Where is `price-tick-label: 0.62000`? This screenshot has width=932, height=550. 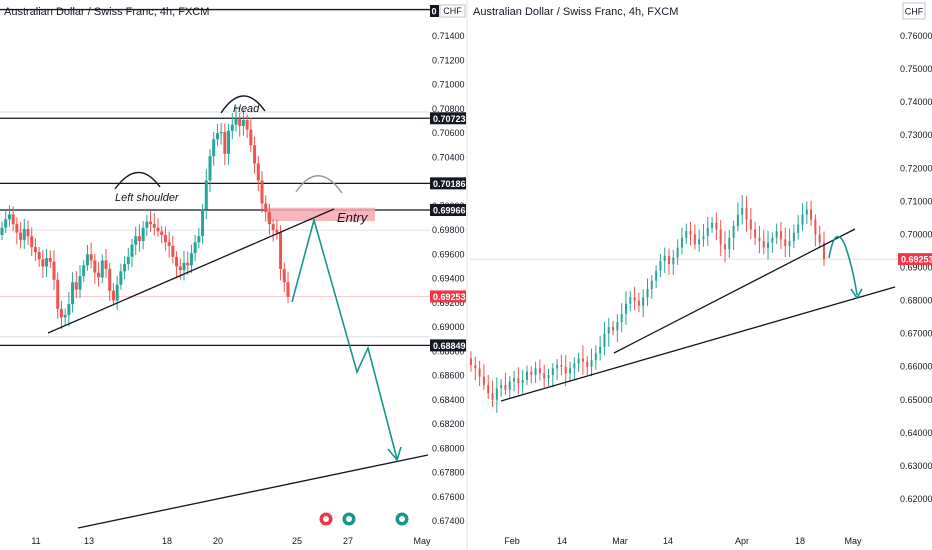
price-tick-label: 0.62000 is located at coordinates (916, 499).